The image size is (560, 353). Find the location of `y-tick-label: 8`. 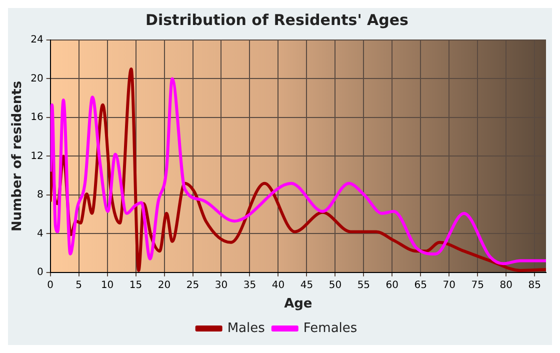

y-tick-label: 8 is located at coordinates (40, 195).